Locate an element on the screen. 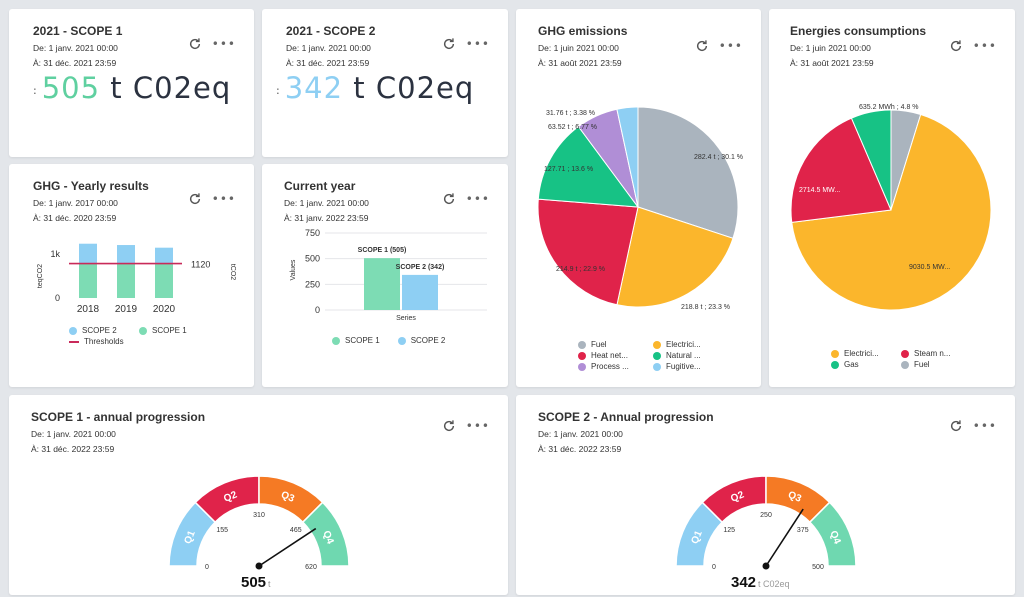  card-title: Energies consumptions is located at coordinates (858, 31).